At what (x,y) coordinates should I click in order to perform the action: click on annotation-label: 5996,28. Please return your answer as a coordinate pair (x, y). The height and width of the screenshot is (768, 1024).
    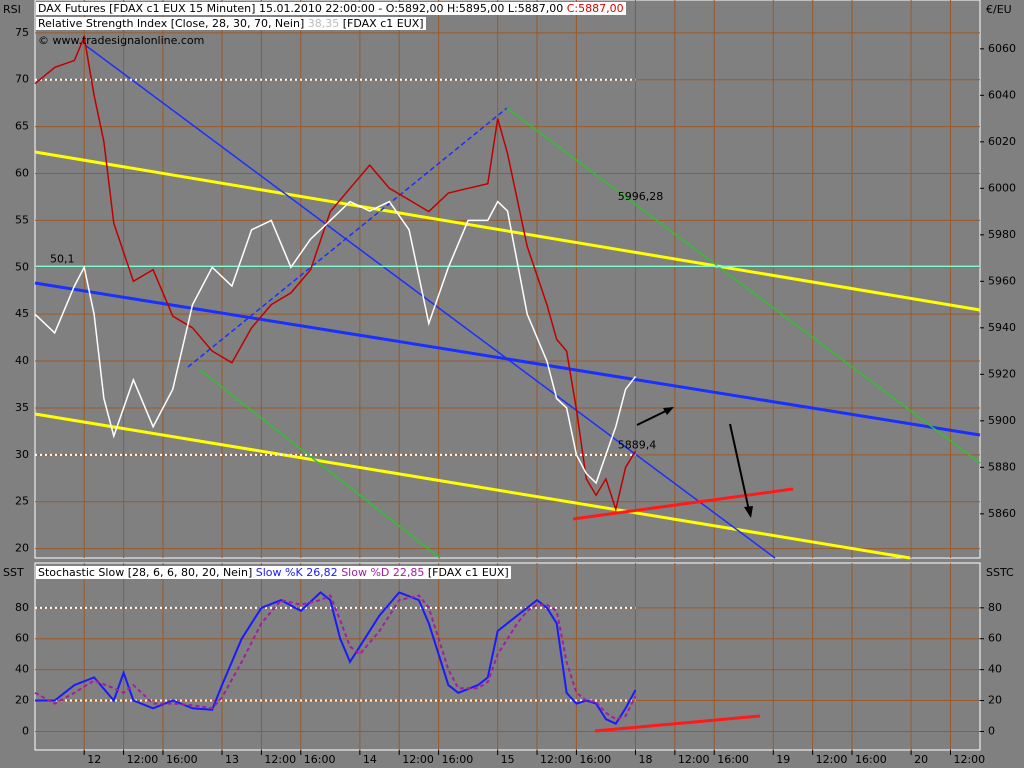
    Looking at the image, I should click on (641, 196).